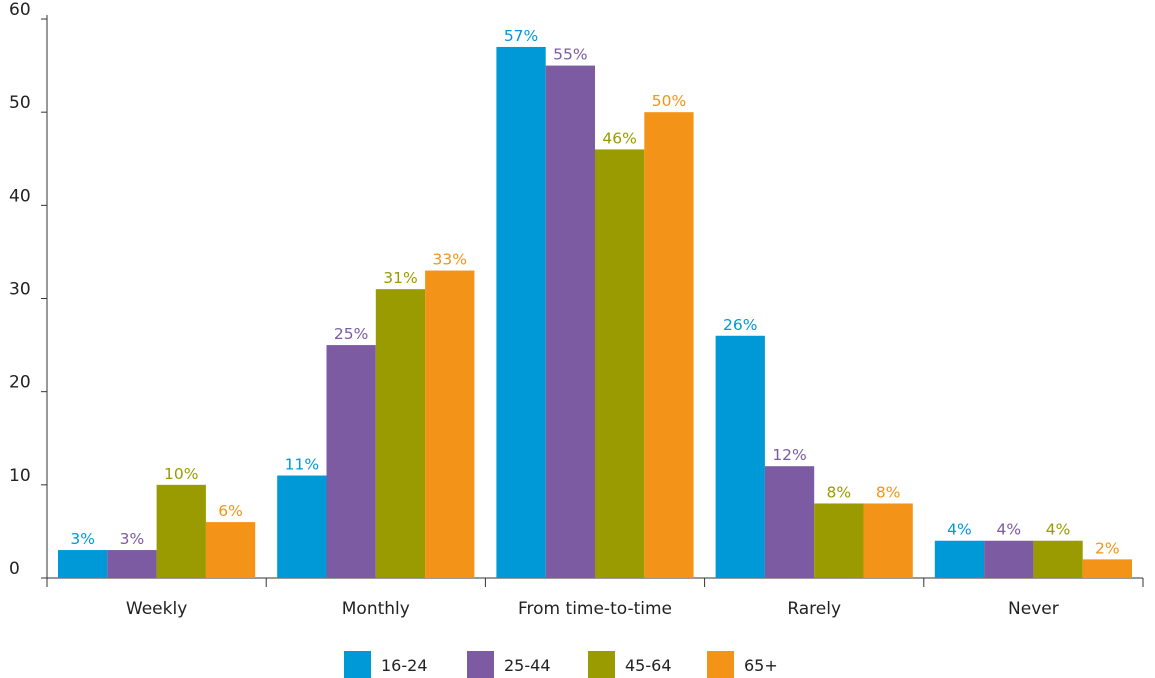 This screenshot has width=1155, height=678. I want to click on data-label: 11%, so click(302, 465).